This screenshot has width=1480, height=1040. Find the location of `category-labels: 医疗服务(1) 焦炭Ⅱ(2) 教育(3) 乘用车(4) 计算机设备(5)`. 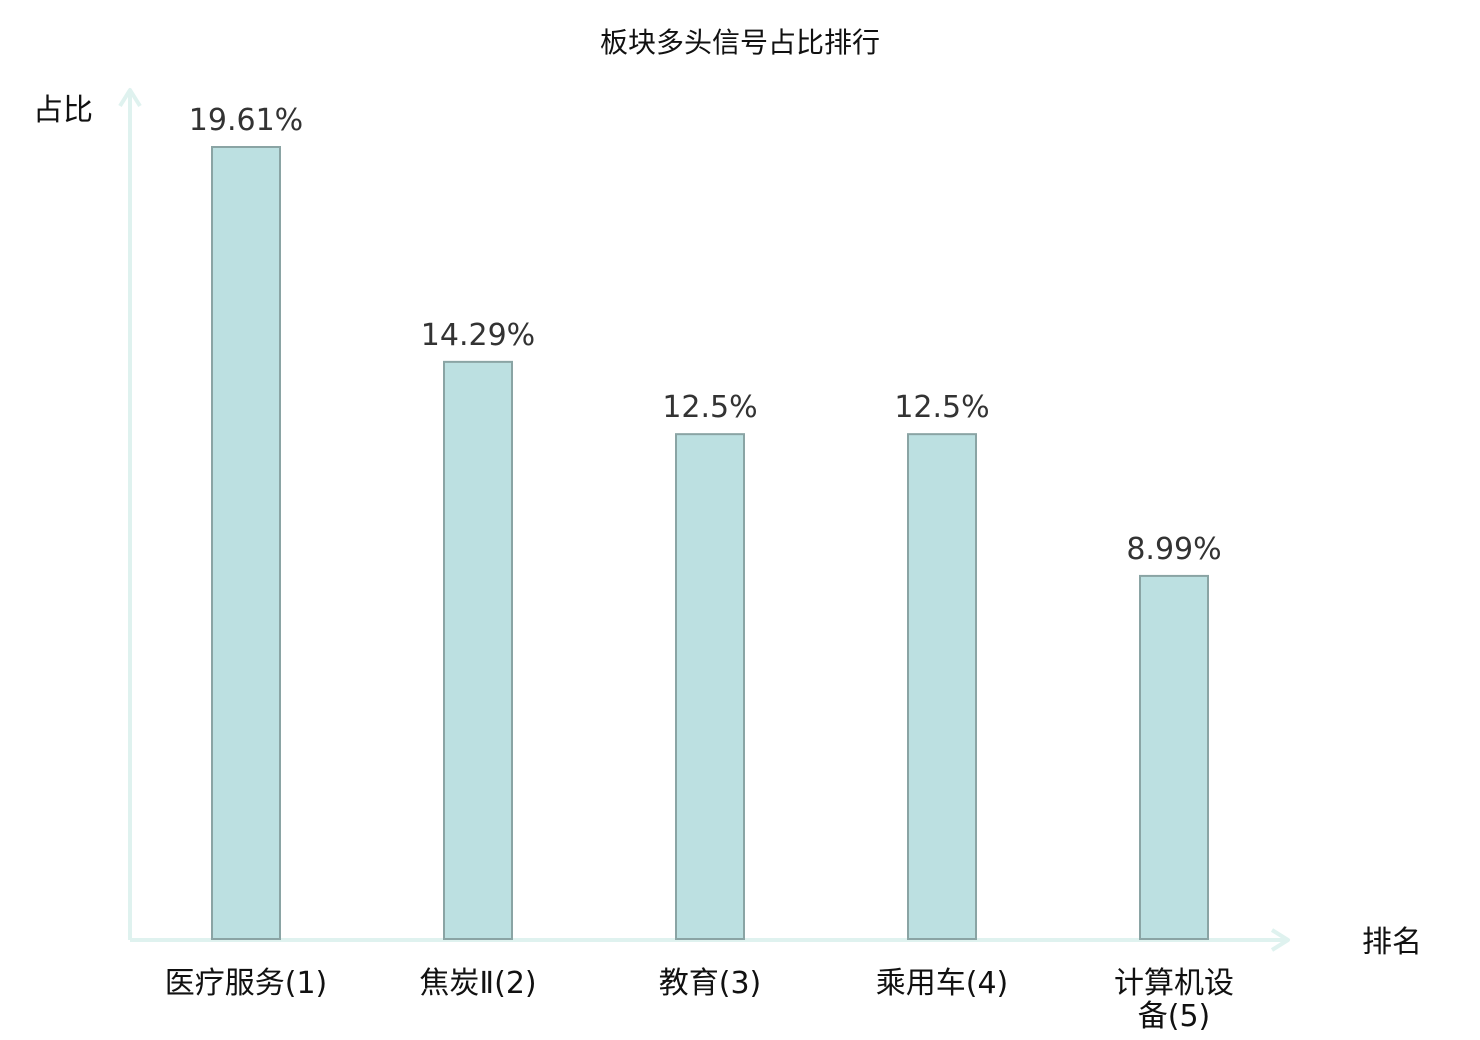

category-labels: 医疗服务(1) 焦炭Ⅱ(2) 教育(3) 乘用车(4) 计算机设备(5) is located at coordinates (699, 1000).